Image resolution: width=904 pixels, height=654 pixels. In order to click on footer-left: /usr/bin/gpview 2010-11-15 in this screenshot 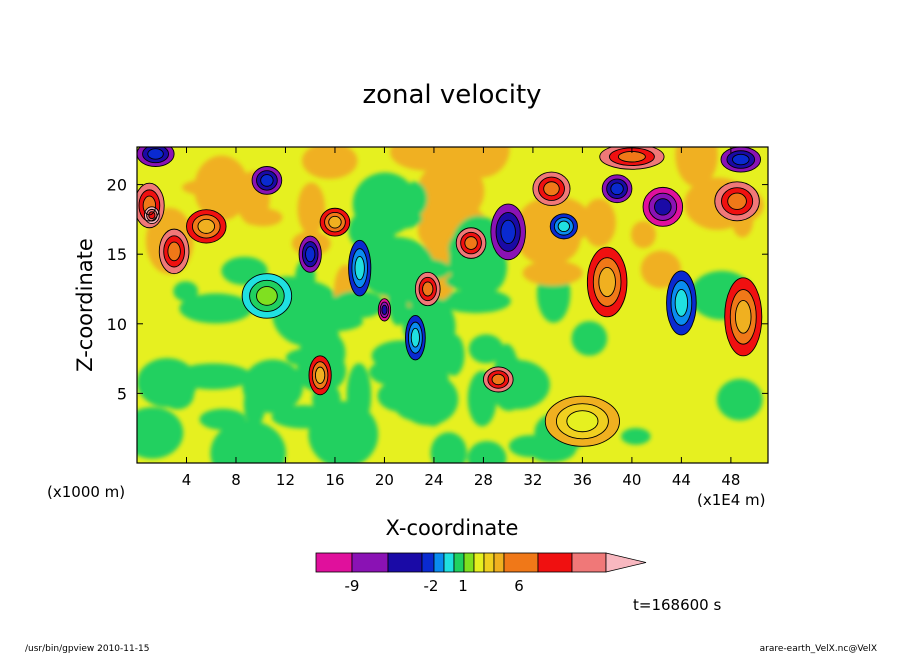, I will do `click(87, 649)`.